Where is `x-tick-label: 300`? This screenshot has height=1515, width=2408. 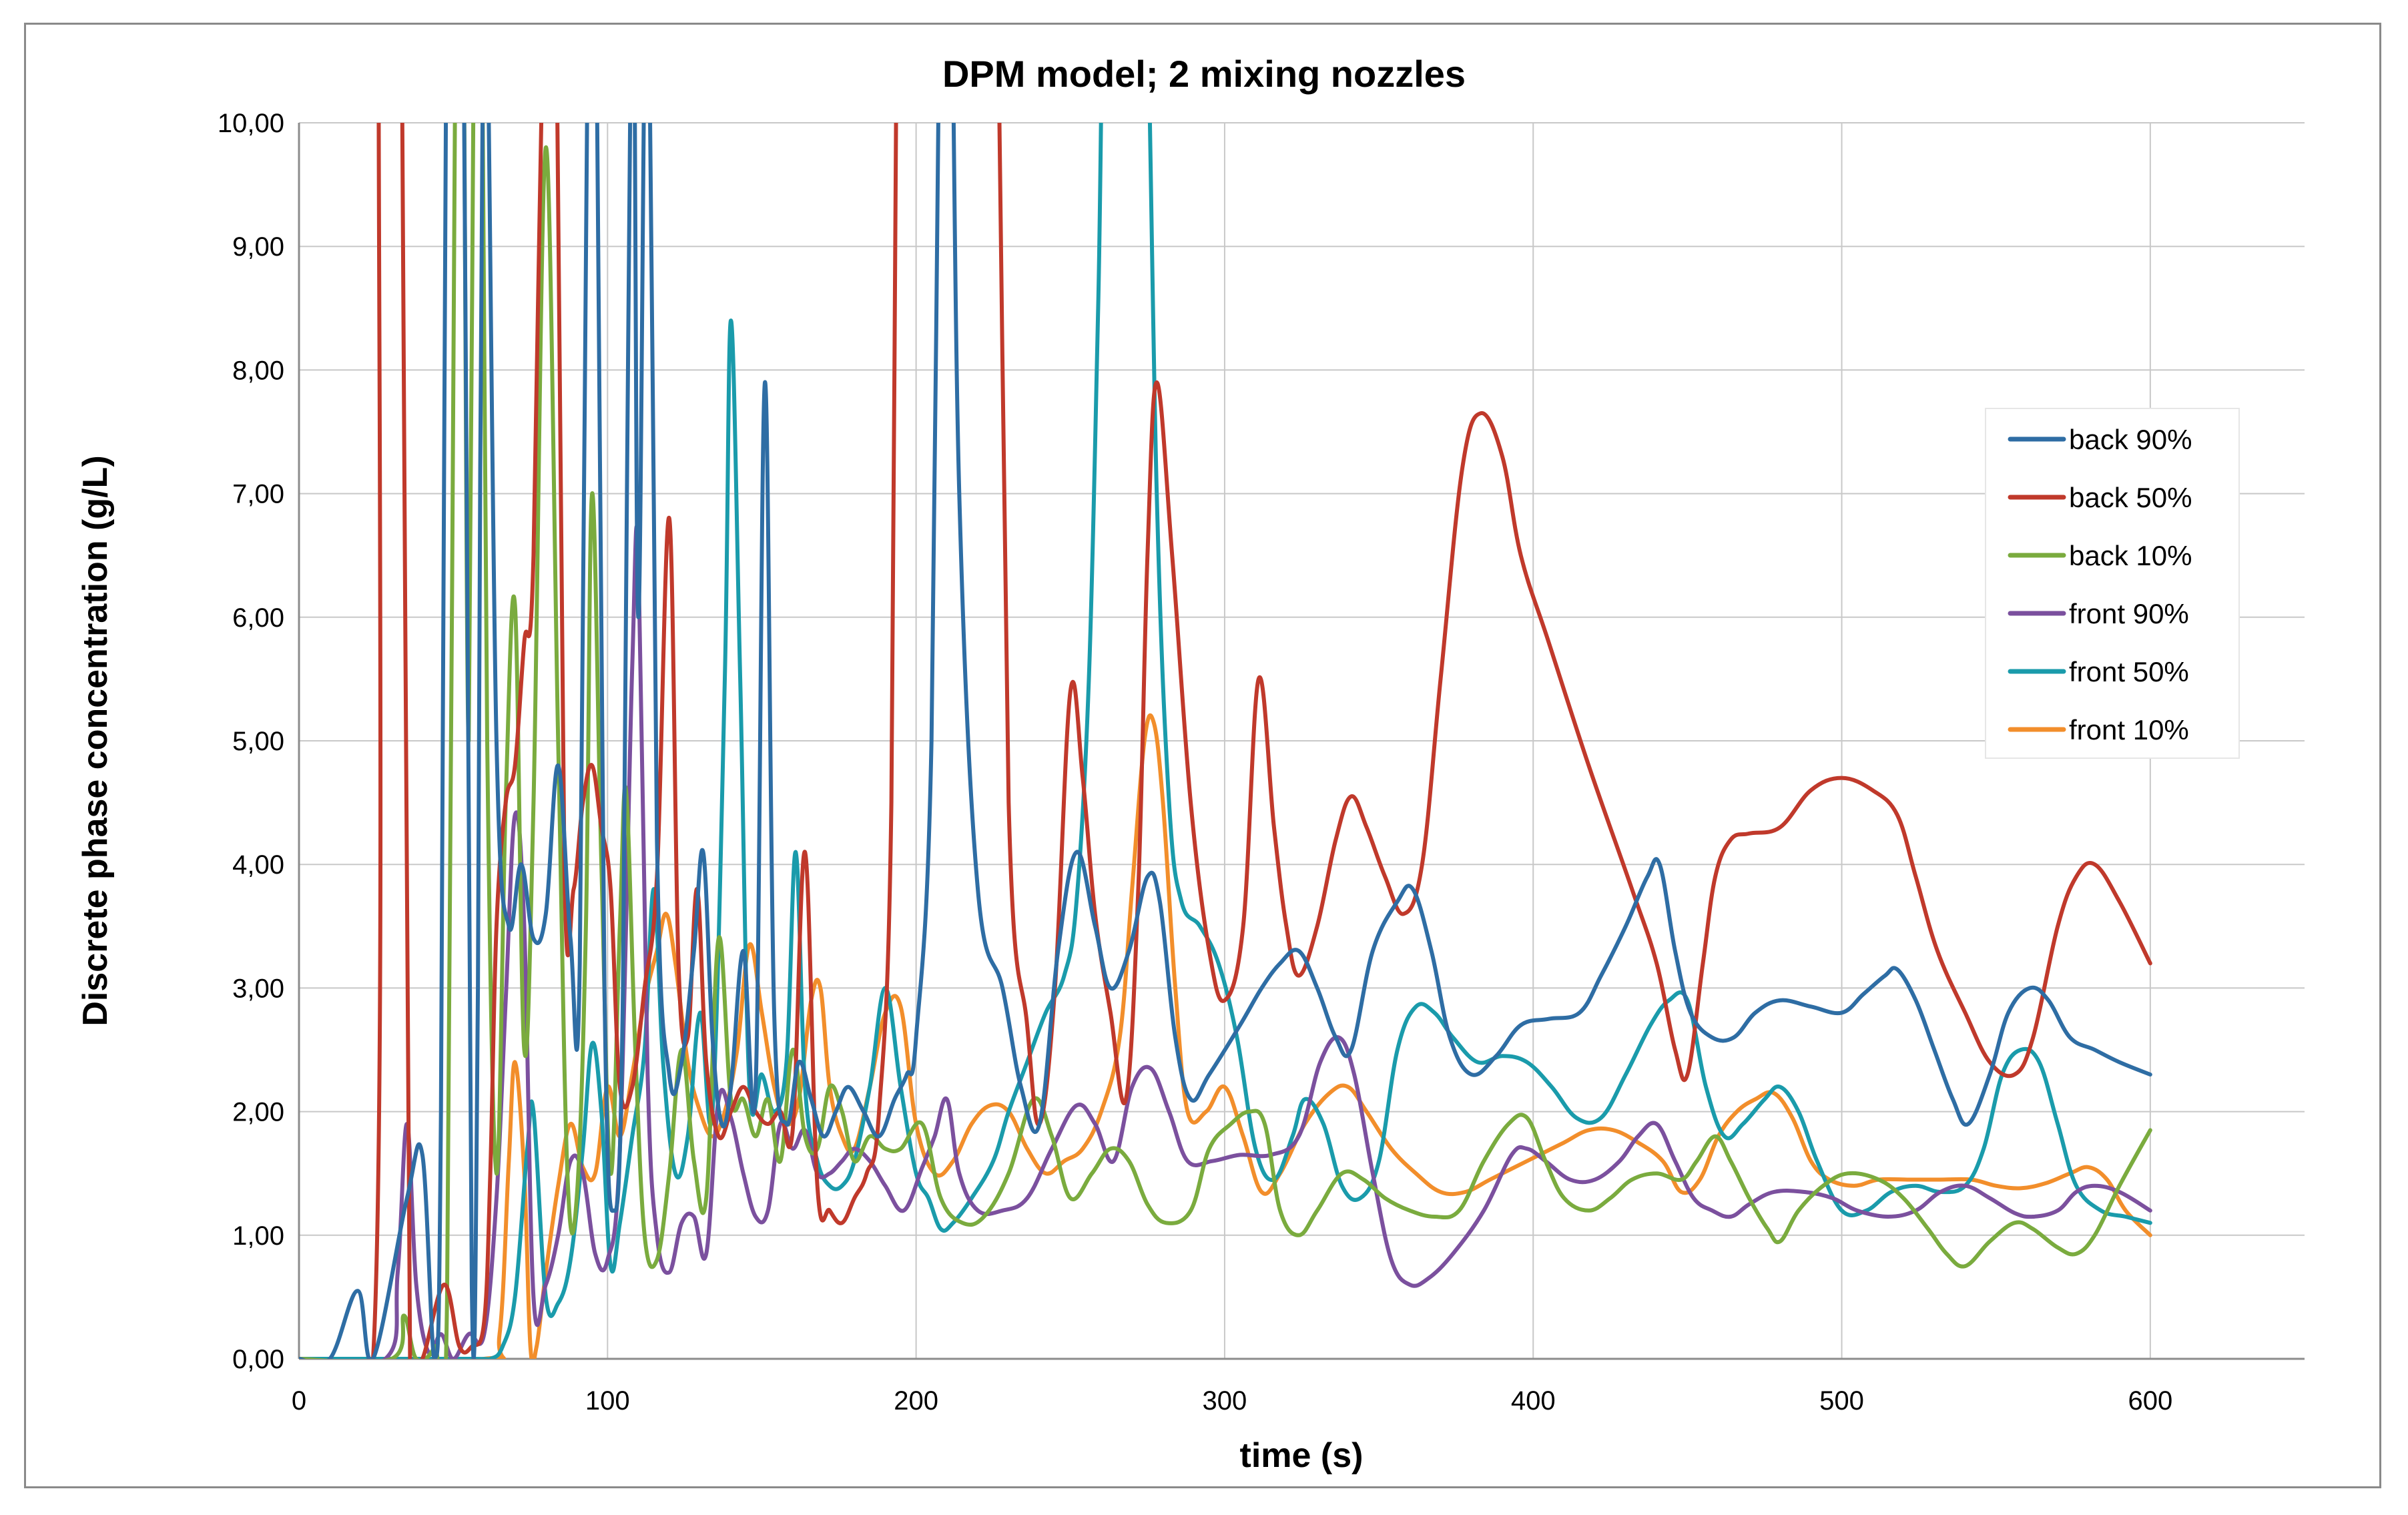 x-tick-label: 300 is located at coordinates (1225, 1401).